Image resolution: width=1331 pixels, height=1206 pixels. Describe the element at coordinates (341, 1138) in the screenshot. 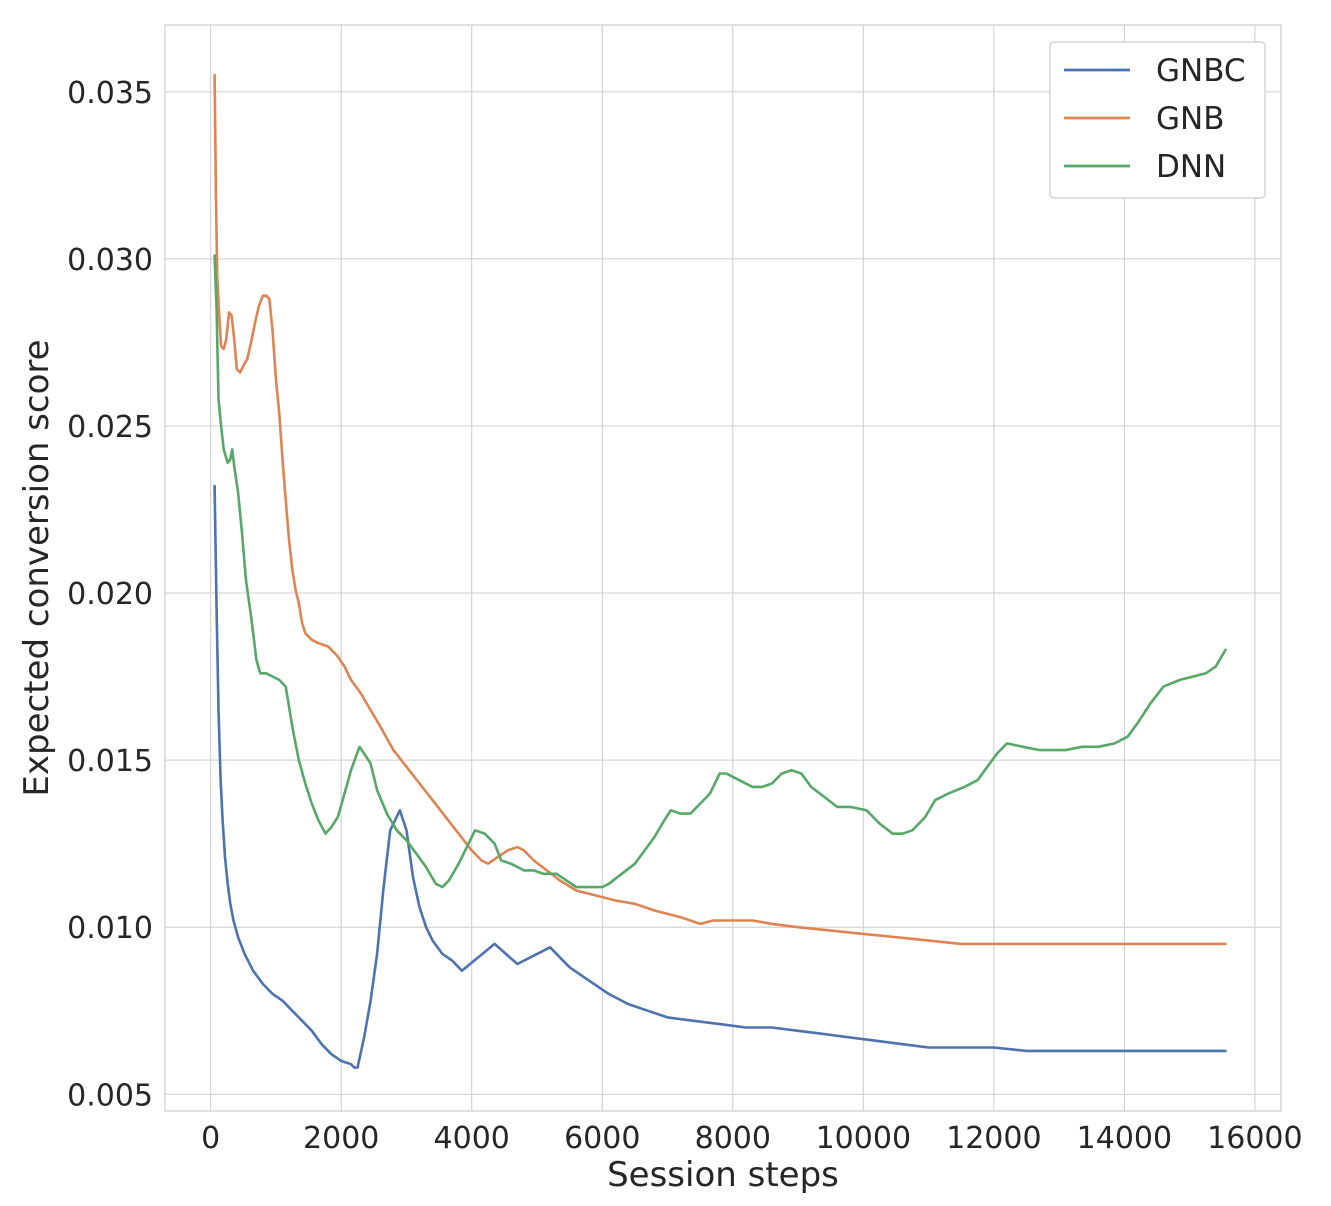

I see `x-tick-label: 2000` at that location.